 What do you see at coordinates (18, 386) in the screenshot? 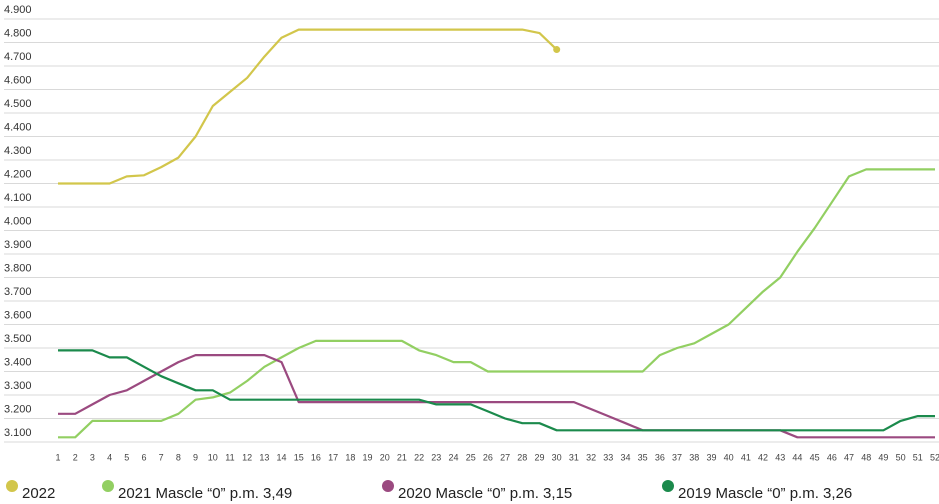
I see `y-tick-label: 3.300` at bounding box center [18, 386].